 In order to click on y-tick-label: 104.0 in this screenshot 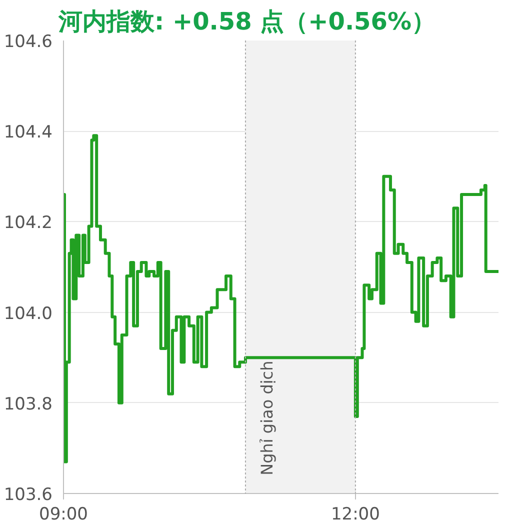, I will do `click(28, 314)`.